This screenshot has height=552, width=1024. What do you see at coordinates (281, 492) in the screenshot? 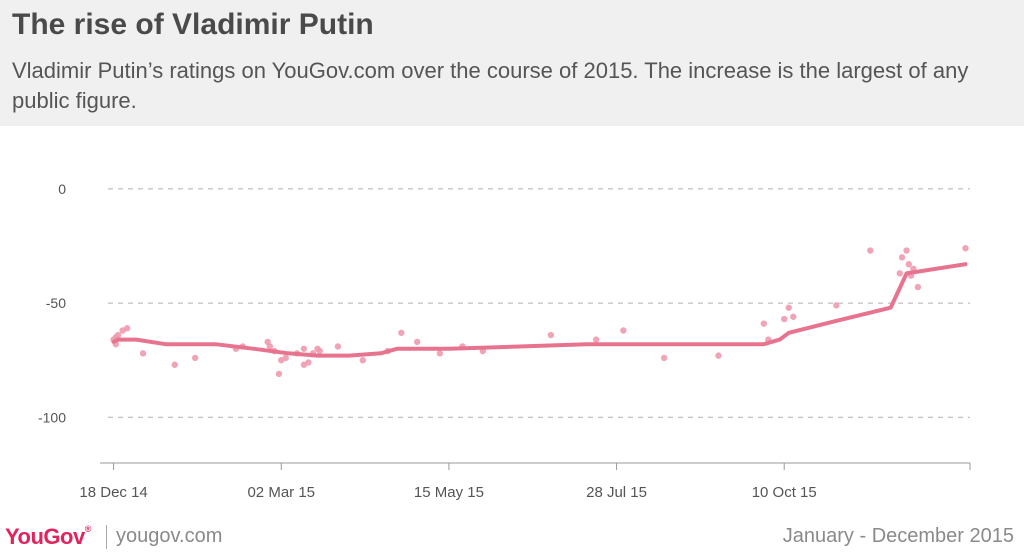
I see `x-tick-label: 02 Mar 15` at bounding box center [281, 492].